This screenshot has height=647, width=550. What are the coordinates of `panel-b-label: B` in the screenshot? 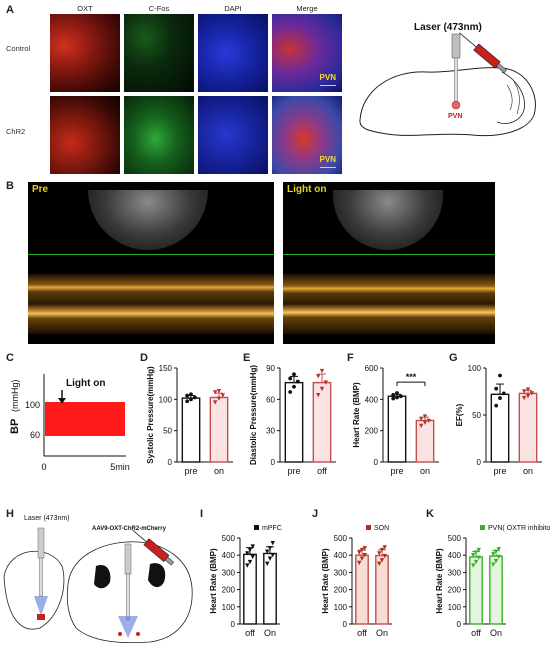 It's located at (10, 186).